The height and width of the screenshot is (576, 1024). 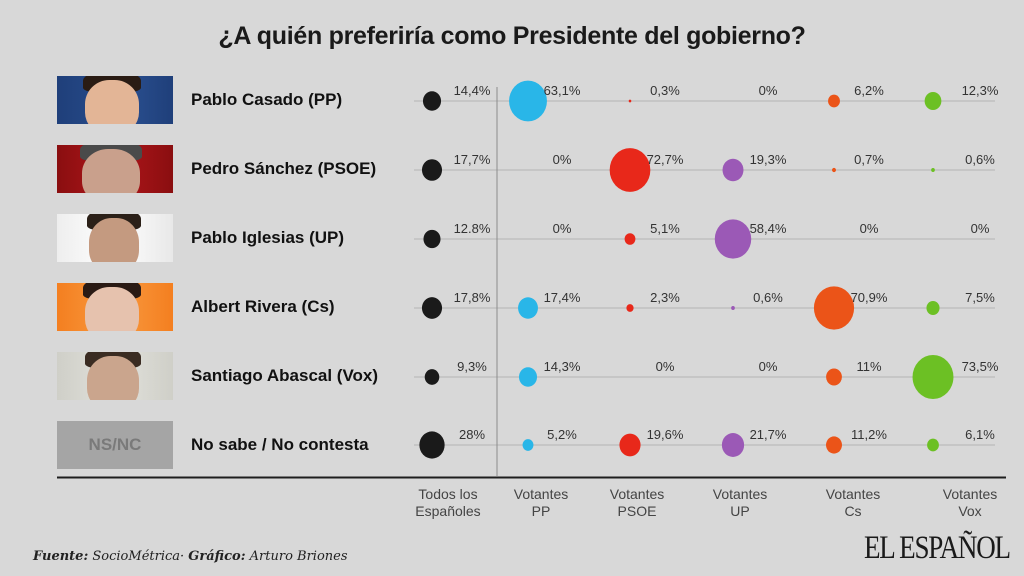 I want to click on candidate-name: Santiago Abascal (Vox), so click(x=285, y=375).